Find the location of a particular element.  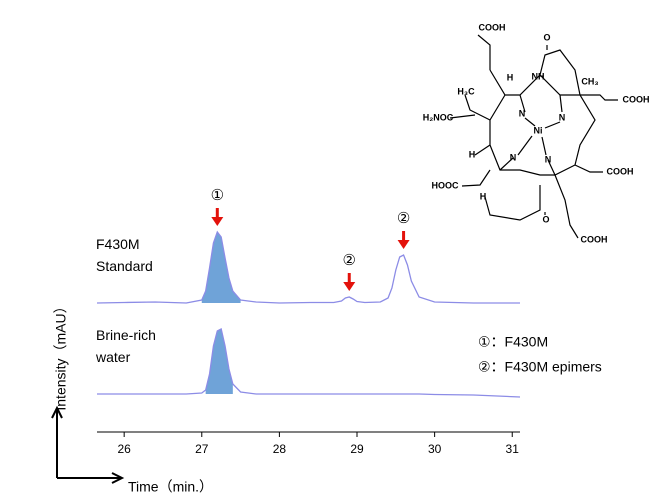

legend-entry: ②：F430M epimers is located at coordinates (540, 367).